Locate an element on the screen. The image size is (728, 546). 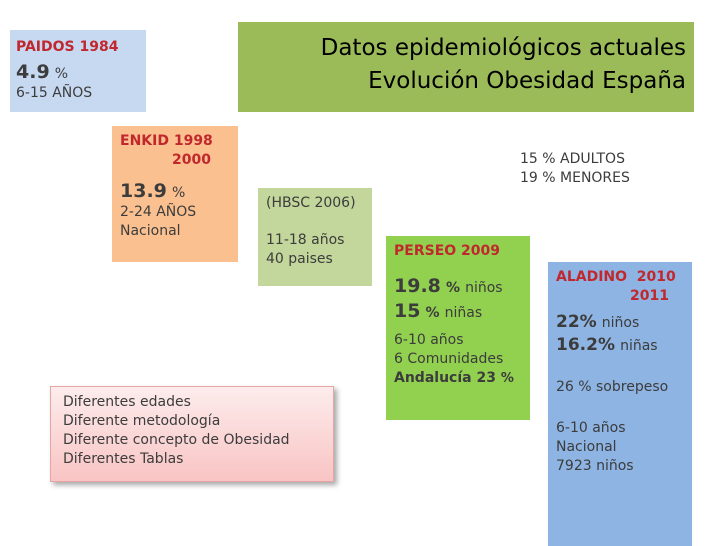
aladino-girls-line: 16.2% niñas is located at coordinates (624, 345).